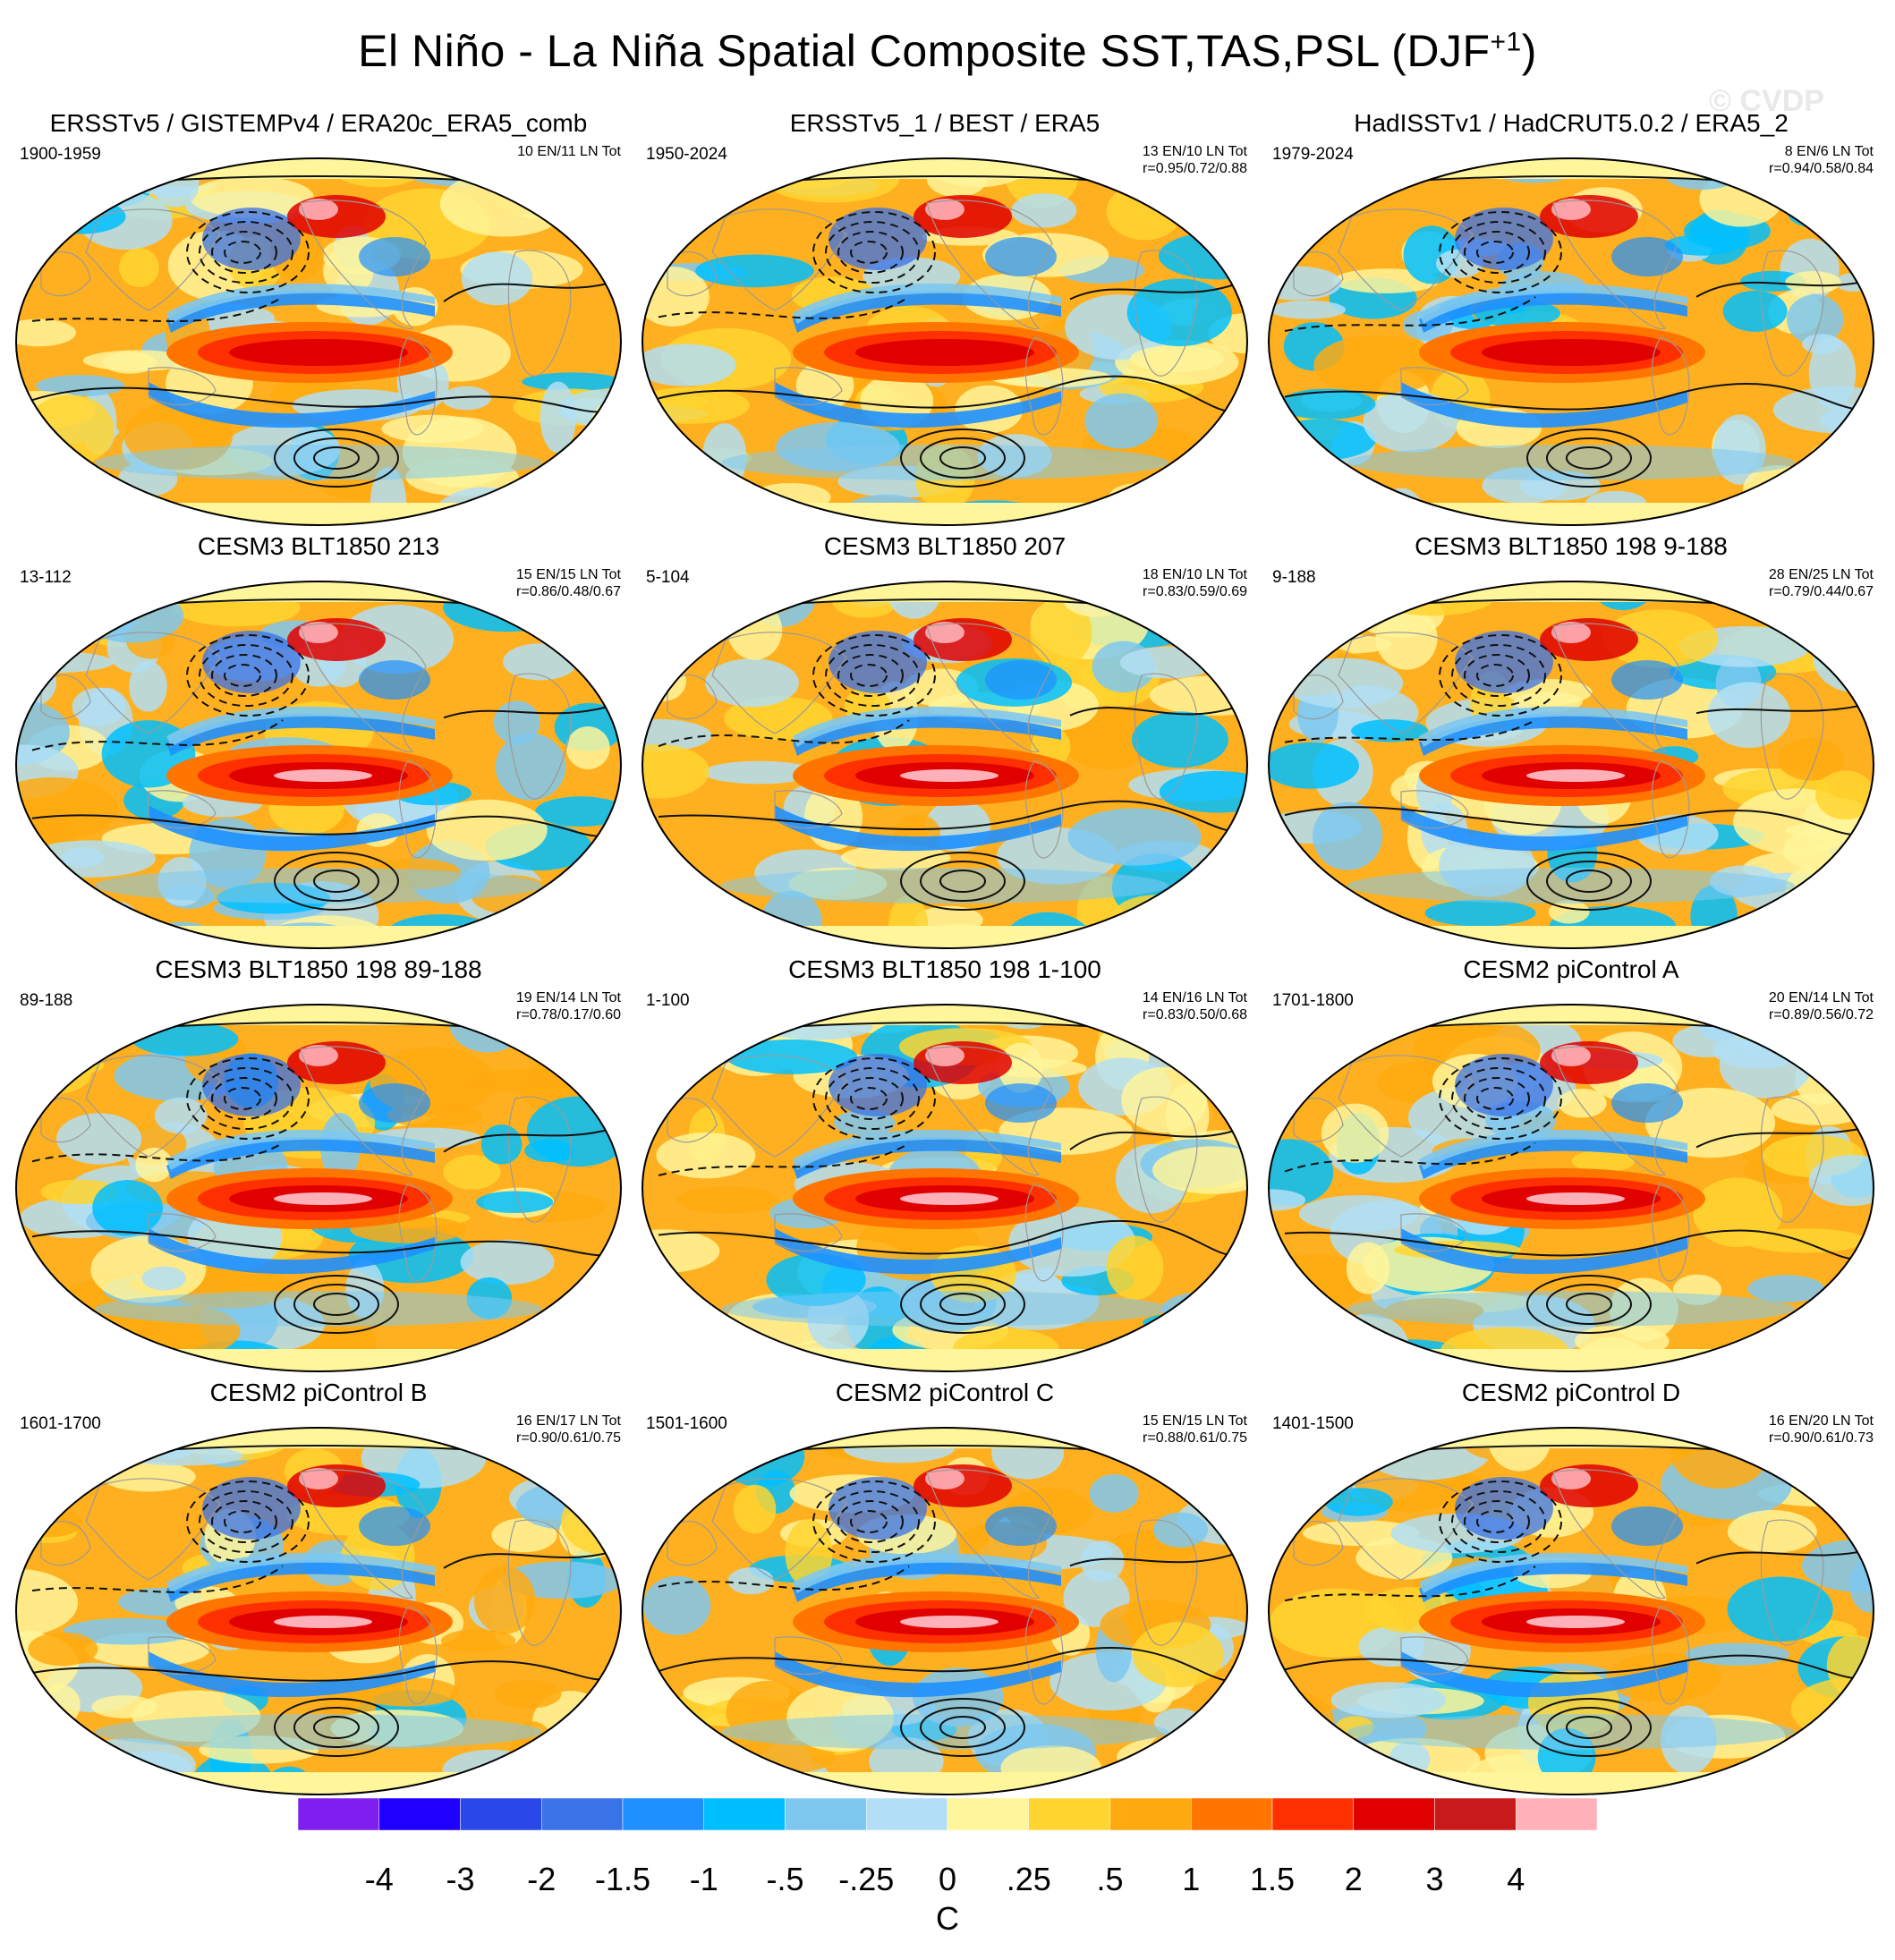  I want to click on panel-stats: 8 EN/6 LN Tot r=0.94/0.58/0.84, so click(1822, 160).